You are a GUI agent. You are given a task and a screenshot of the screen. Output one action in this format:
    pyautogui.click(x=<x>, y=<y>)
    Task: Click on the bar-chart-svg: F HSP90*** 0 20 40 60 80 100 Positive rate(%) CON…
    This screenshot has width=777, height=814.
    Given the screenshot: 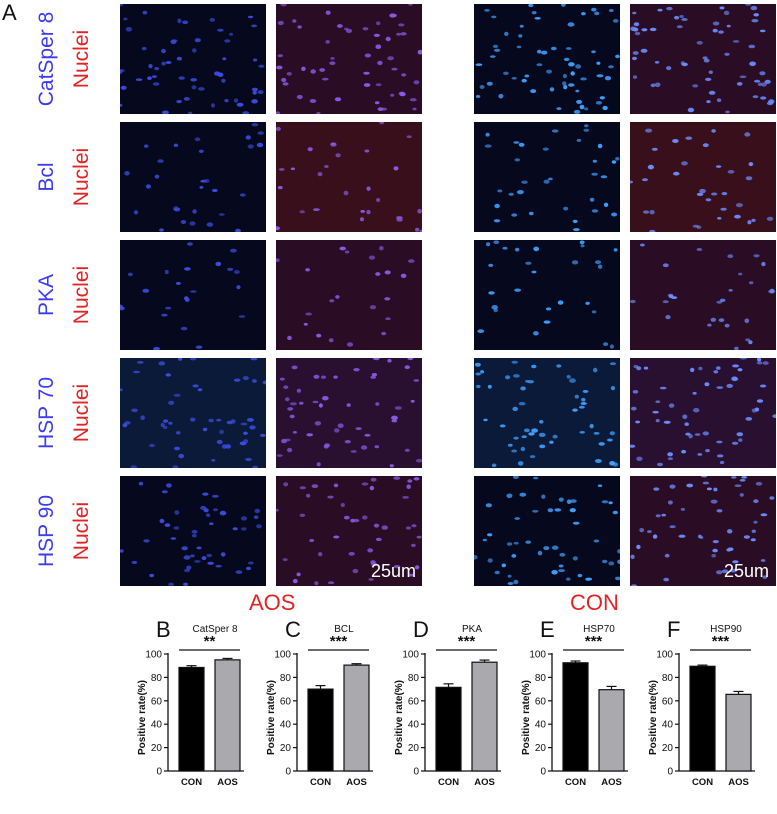 What is the action you would take?
    pyautogui.click(x=704, y=702)
    